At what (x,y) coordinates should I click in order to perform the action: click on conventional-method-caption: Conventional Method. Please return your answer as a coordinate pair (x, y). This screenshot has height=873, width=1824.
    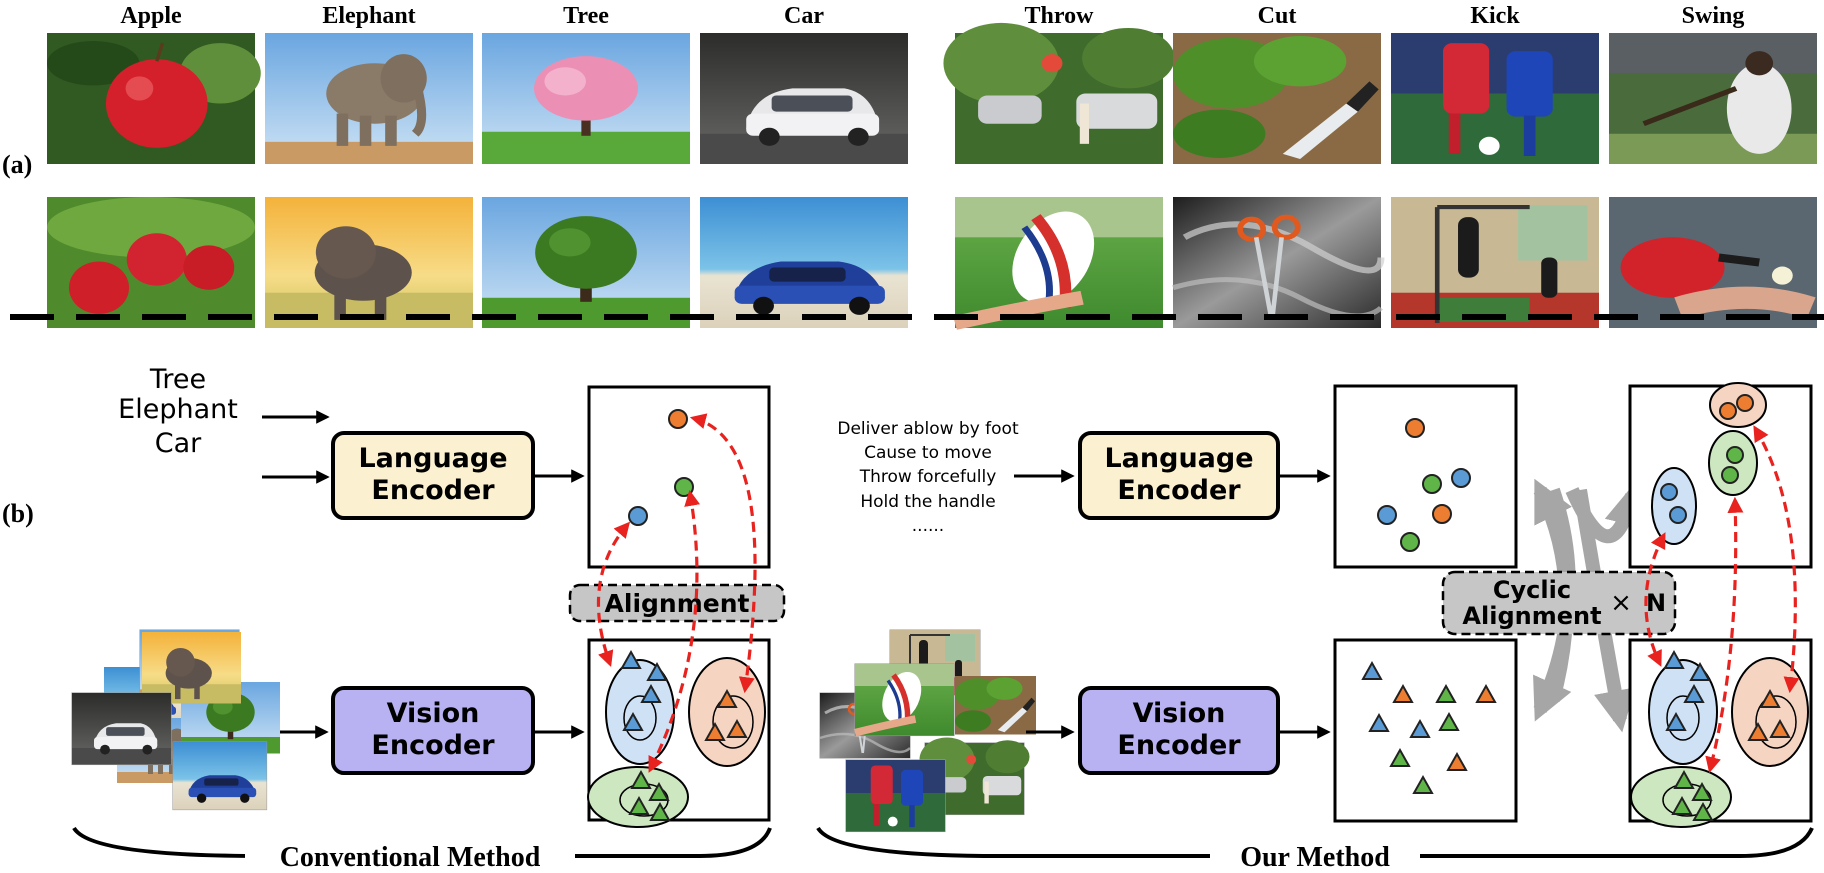
    Looking at the image, I should click on (410, 857).